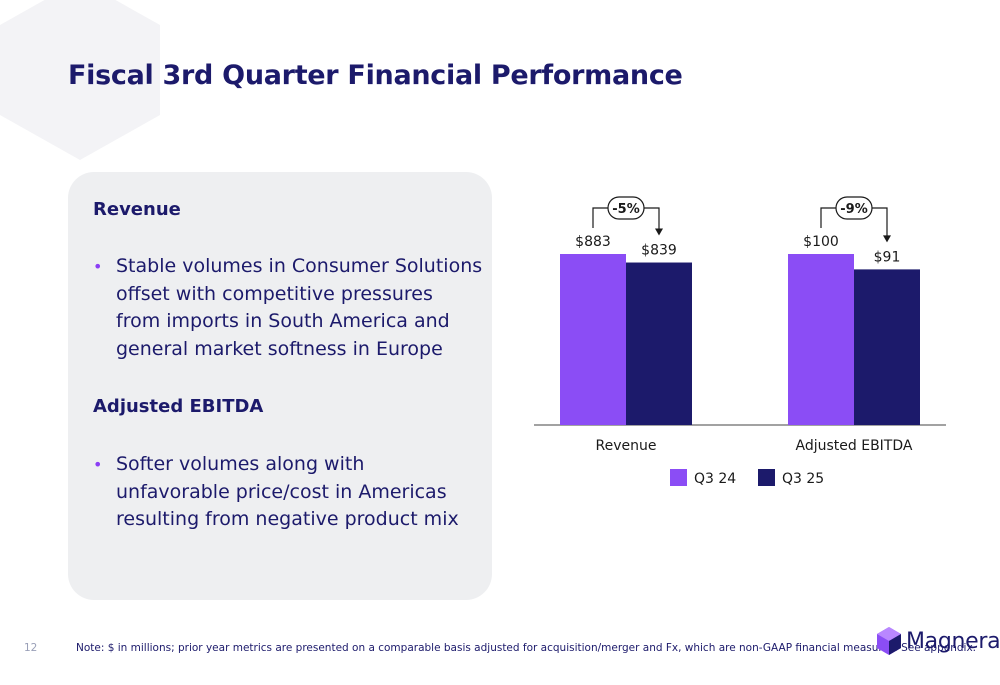 This screenshot has height=685, width=1000. I want to click on revenue-heading: Revenue, so click(137, 209).